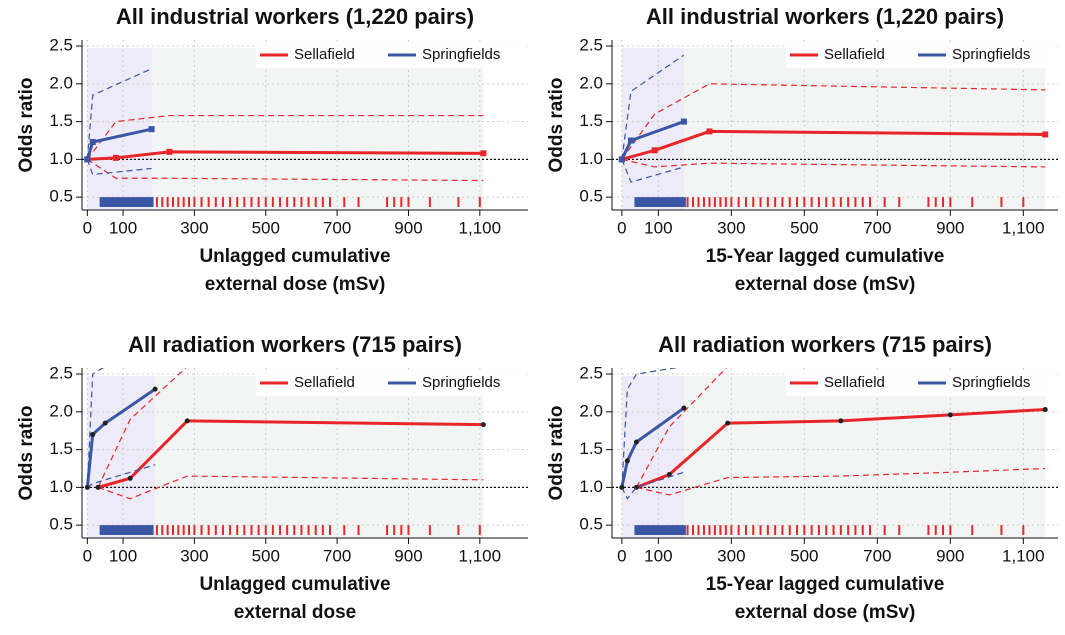  What do you see at coordinates (825, 584) in the screenshot?
I see `x-axis-label: 15-Year lagged cumulative` at bounding box center [825, 584].